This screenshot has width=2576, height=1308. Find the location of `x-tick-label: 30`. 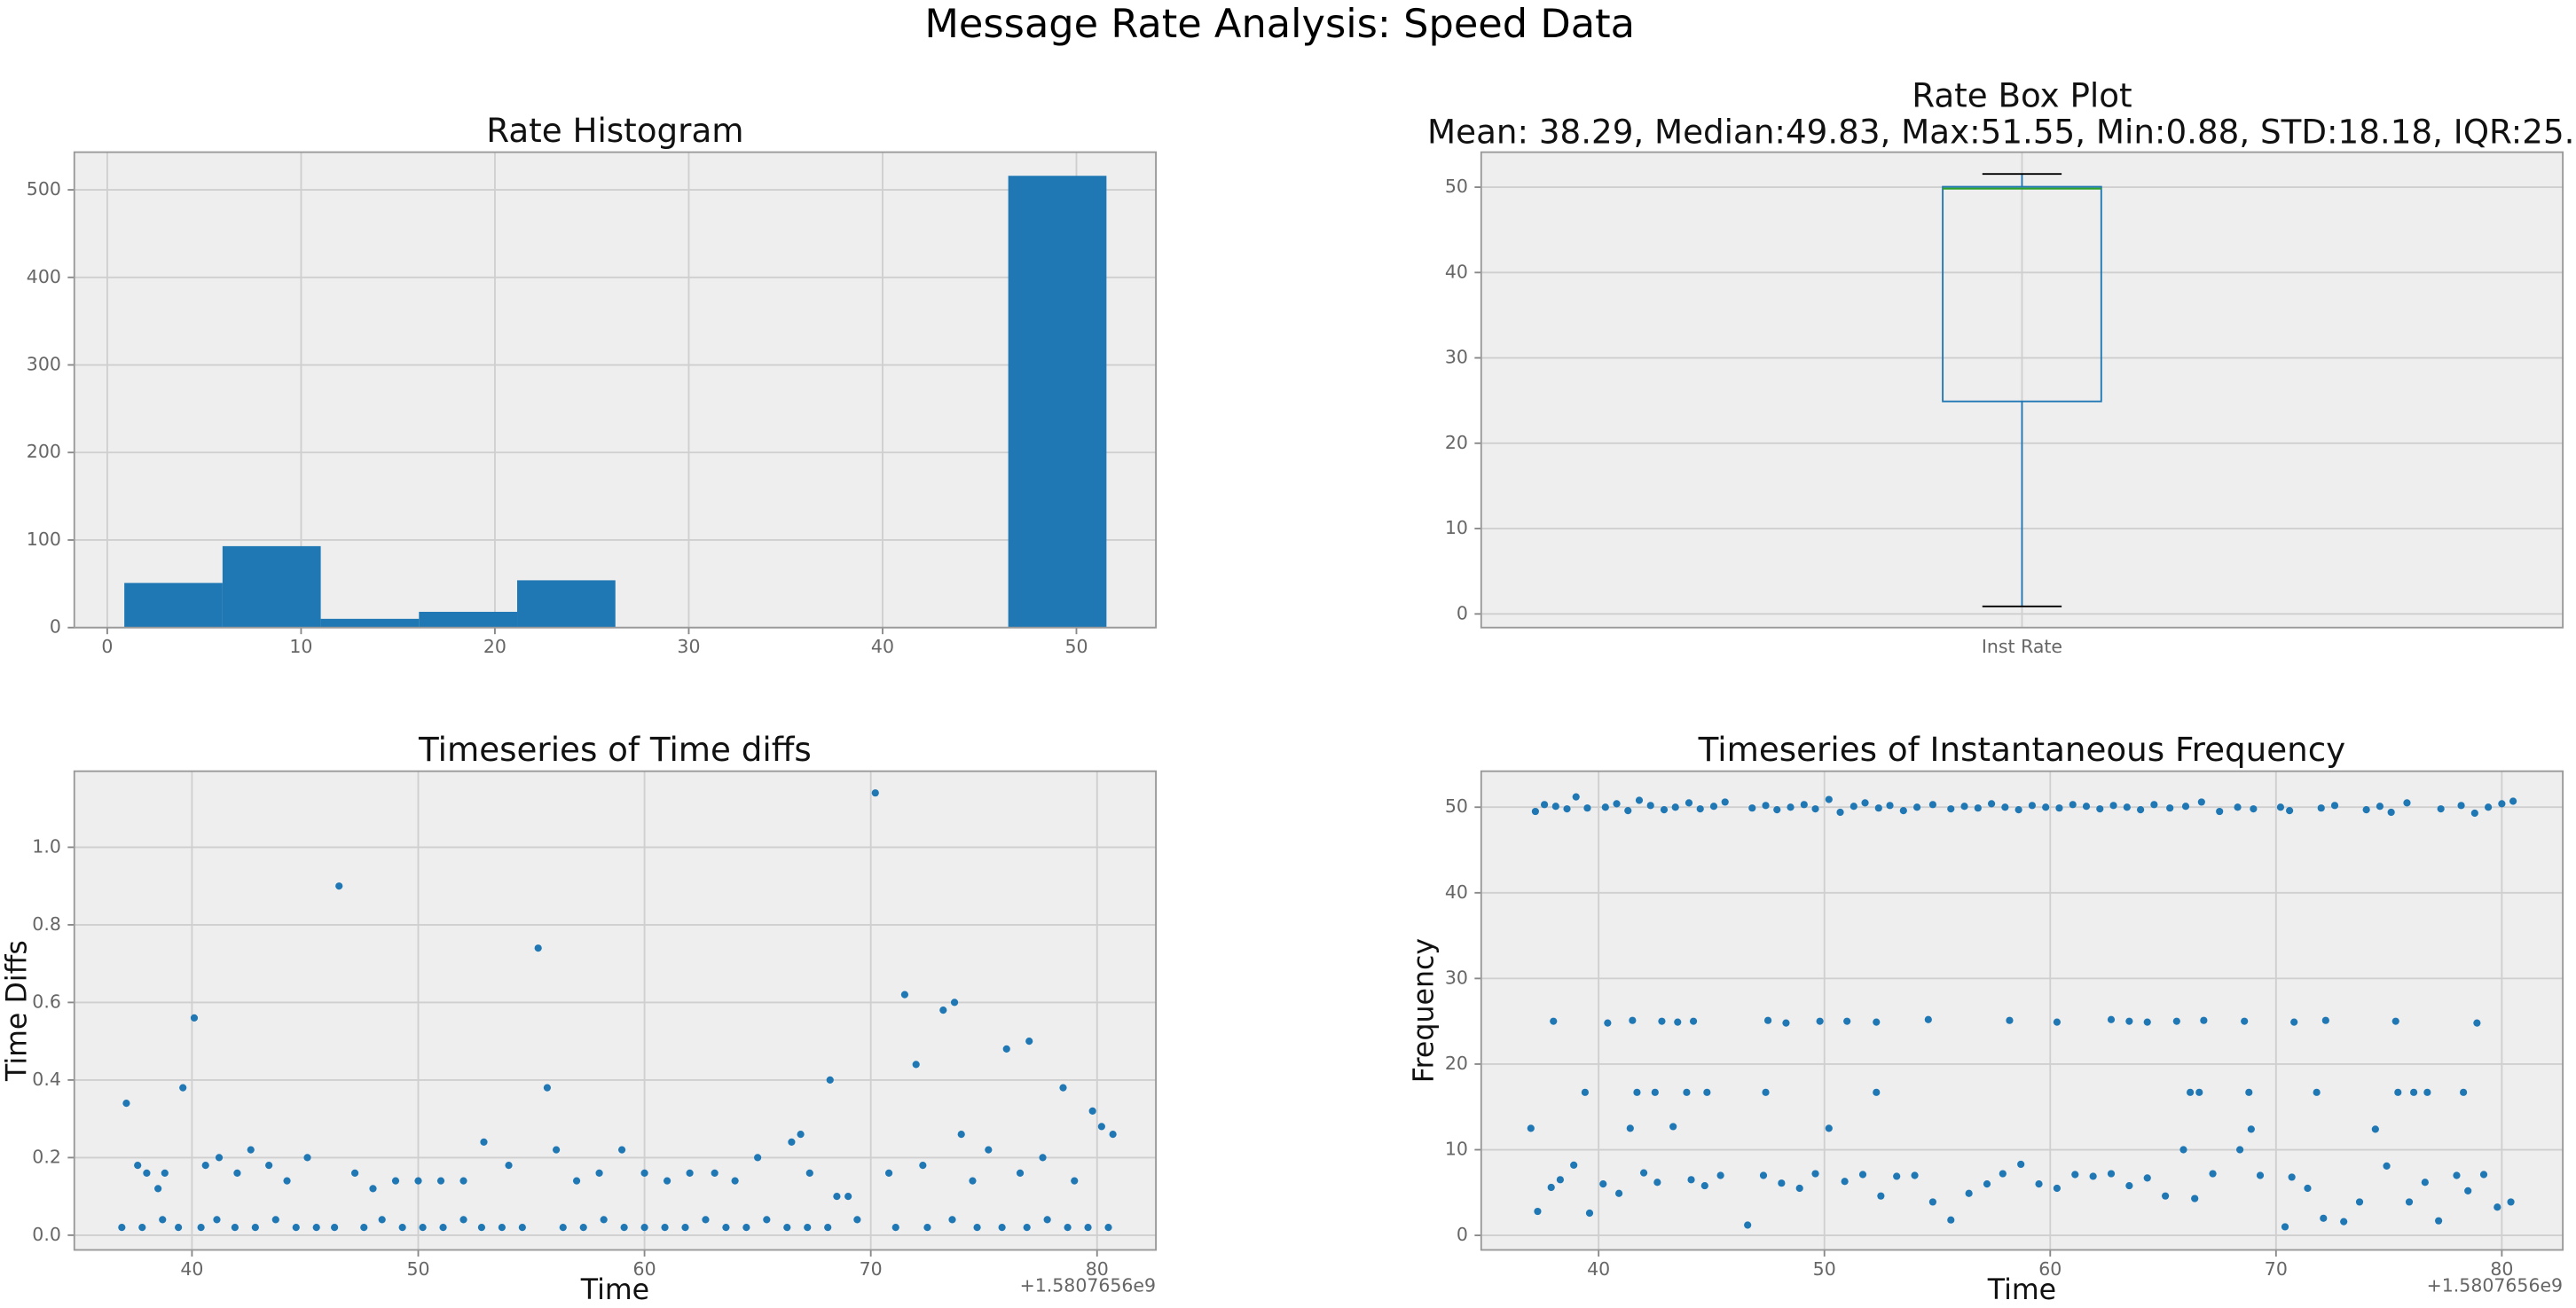

x-tick-label: 30 is located at coordinates (688, 646).